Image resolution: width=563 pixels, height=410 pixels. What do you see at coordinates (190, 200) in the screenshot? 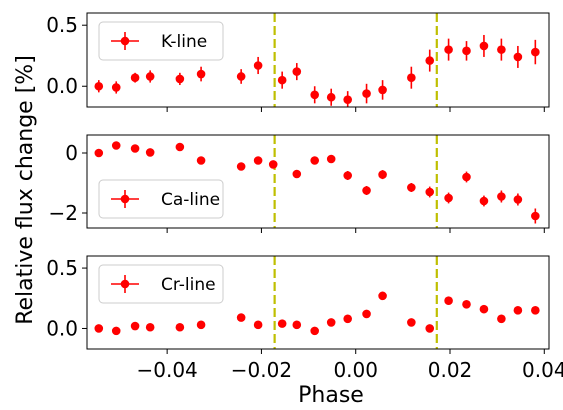
I see `legend-label: Ca-line` at bounding box center [190, 200].